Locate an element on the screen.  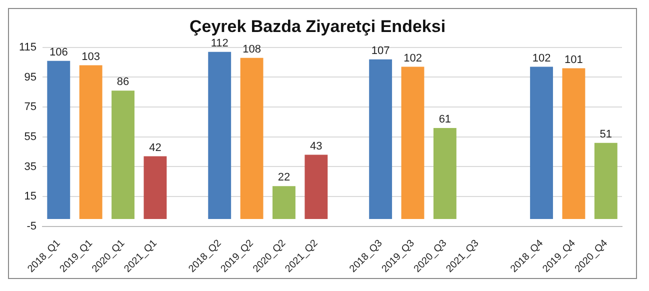
data-label: 107 is located at coordinates (380, 50).